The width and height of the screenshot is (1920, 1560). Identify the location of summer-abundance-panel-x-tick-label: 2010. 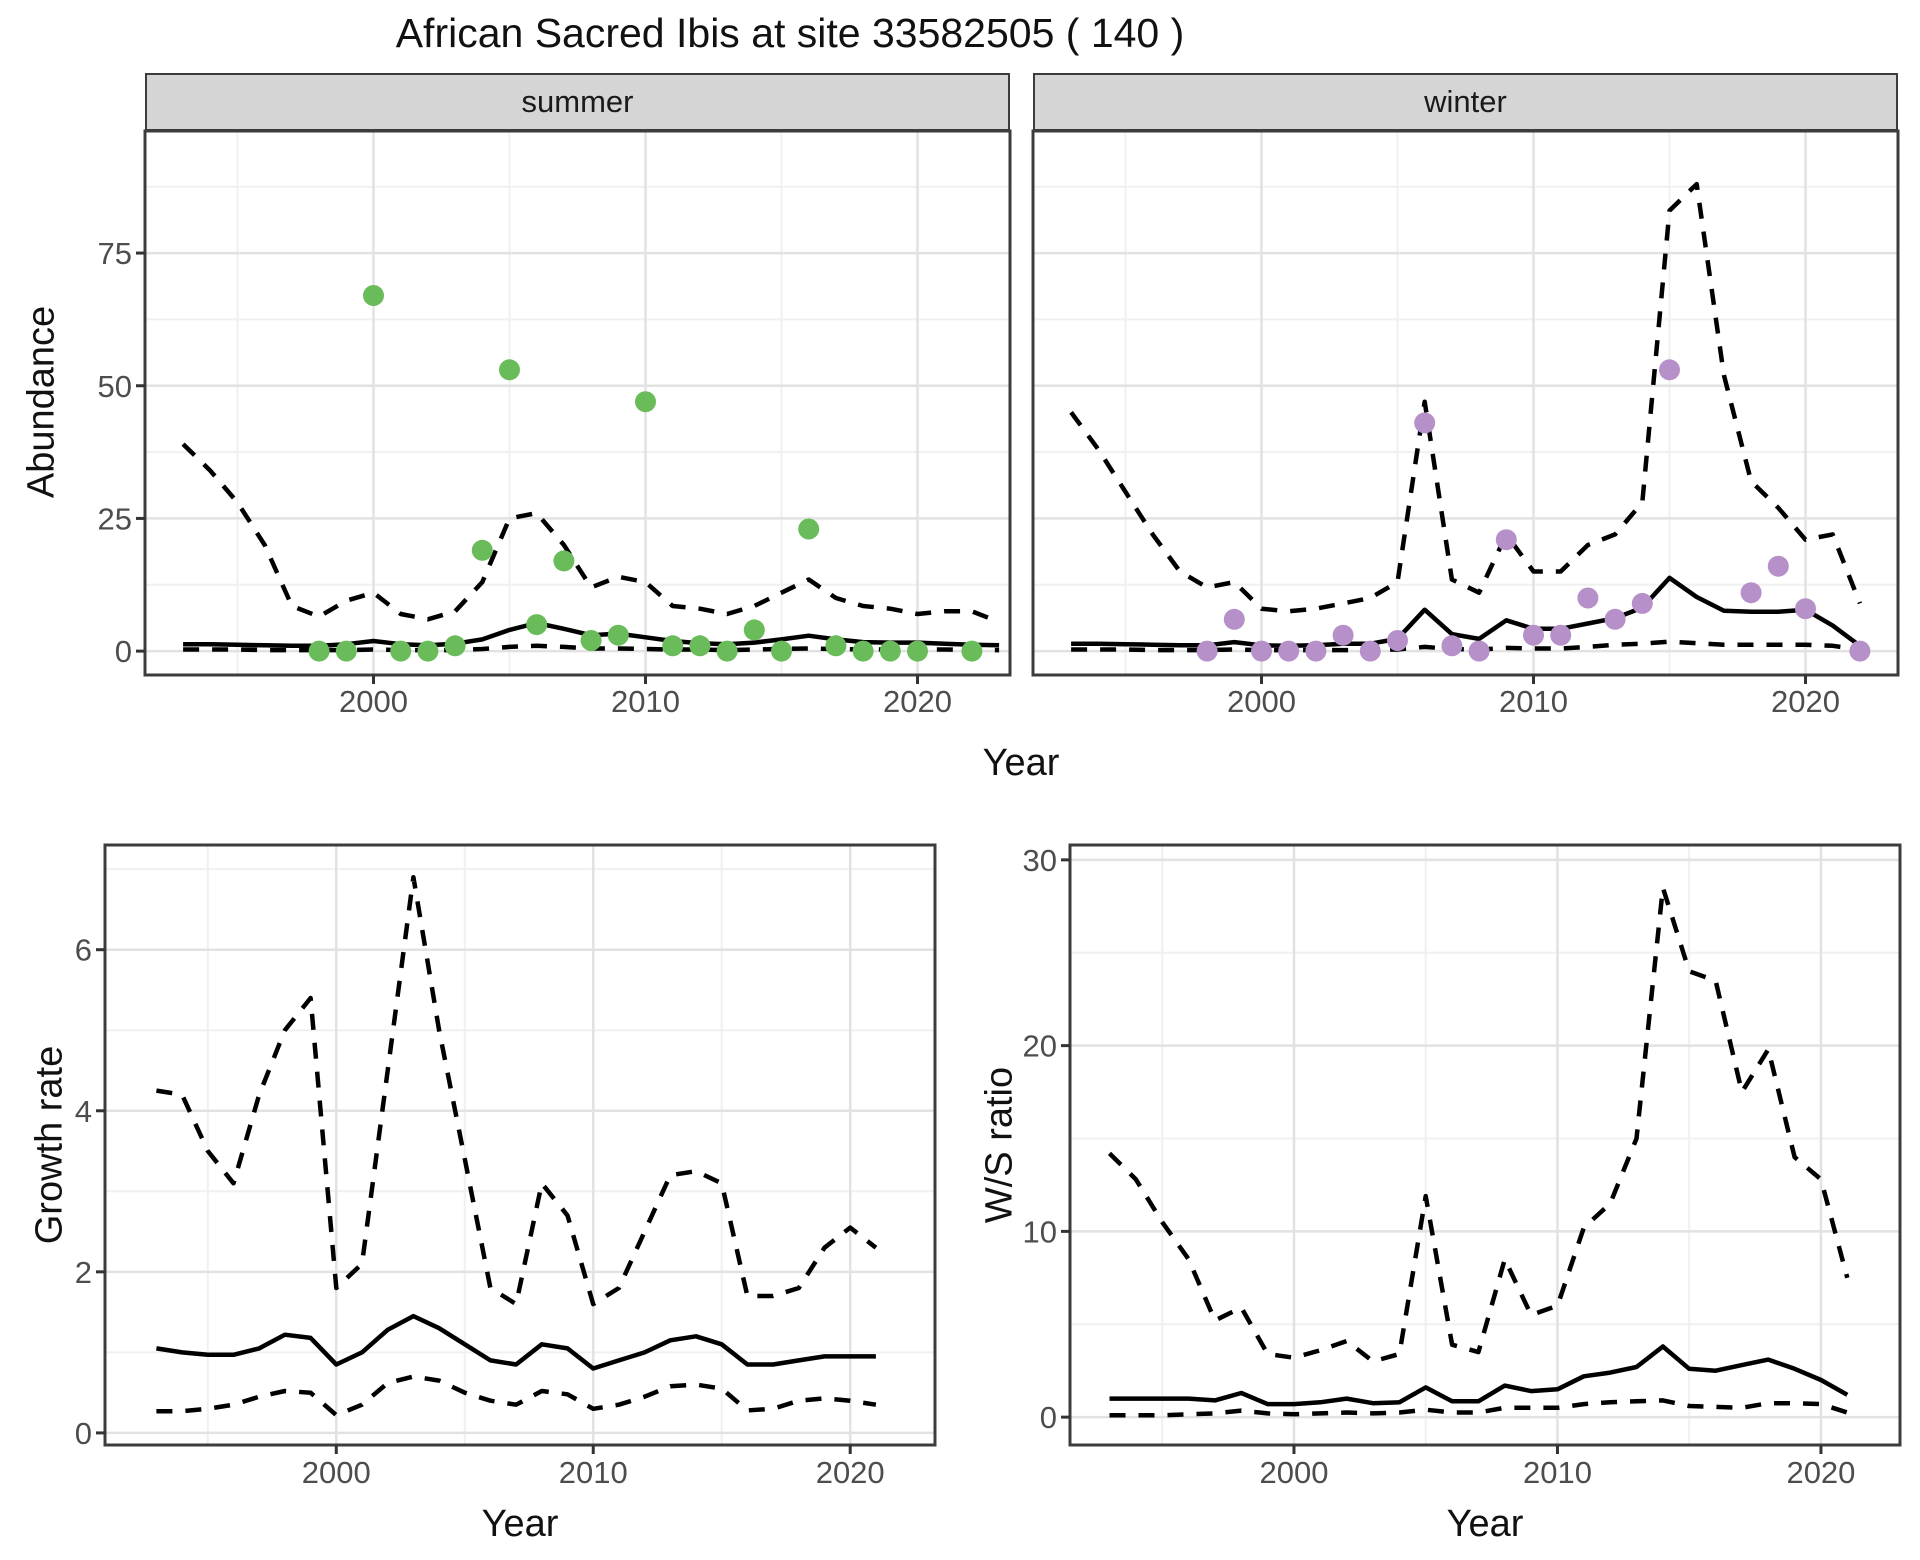
(645, 701).